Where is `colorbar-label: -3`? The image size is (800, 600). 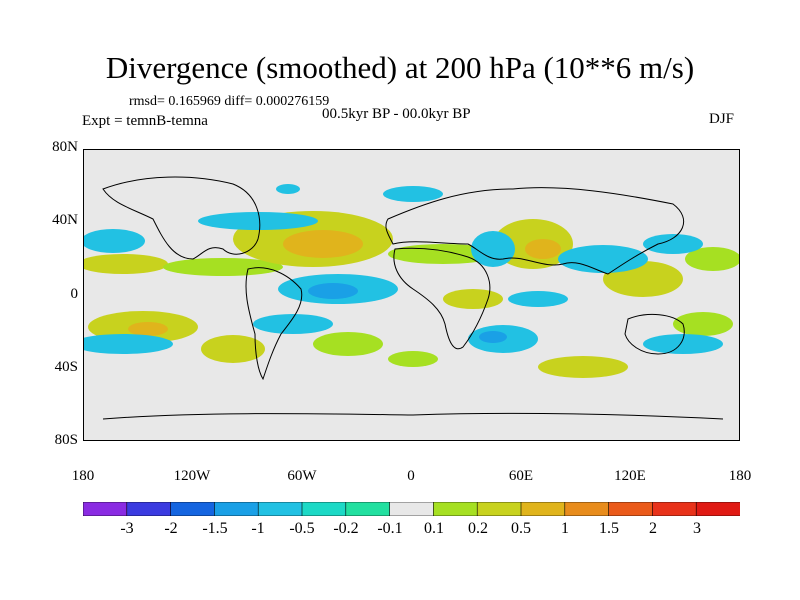 colorbar-label: -3 is located at coordinates (127, 528).